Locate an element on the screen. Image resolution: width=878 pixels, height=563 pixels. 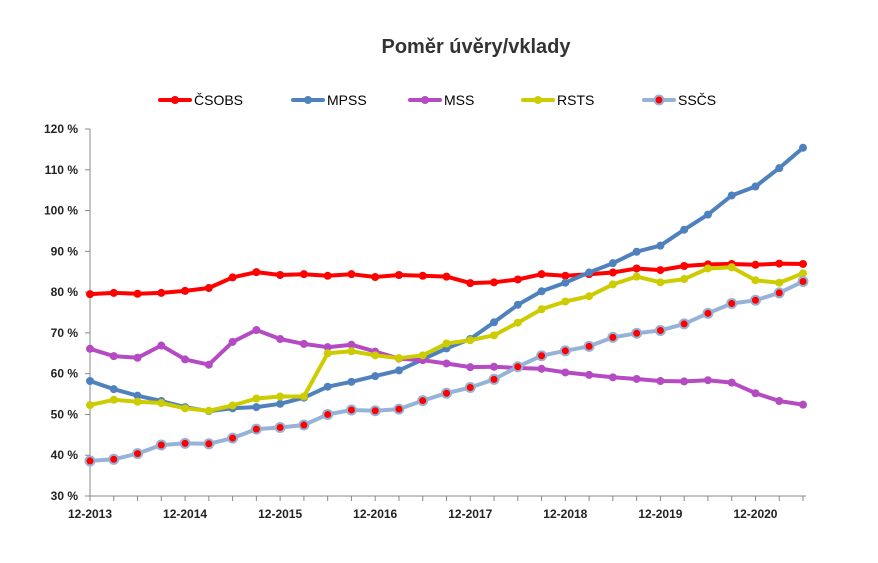
legend-item: ČSOBS is located at coordinates (200, 100).